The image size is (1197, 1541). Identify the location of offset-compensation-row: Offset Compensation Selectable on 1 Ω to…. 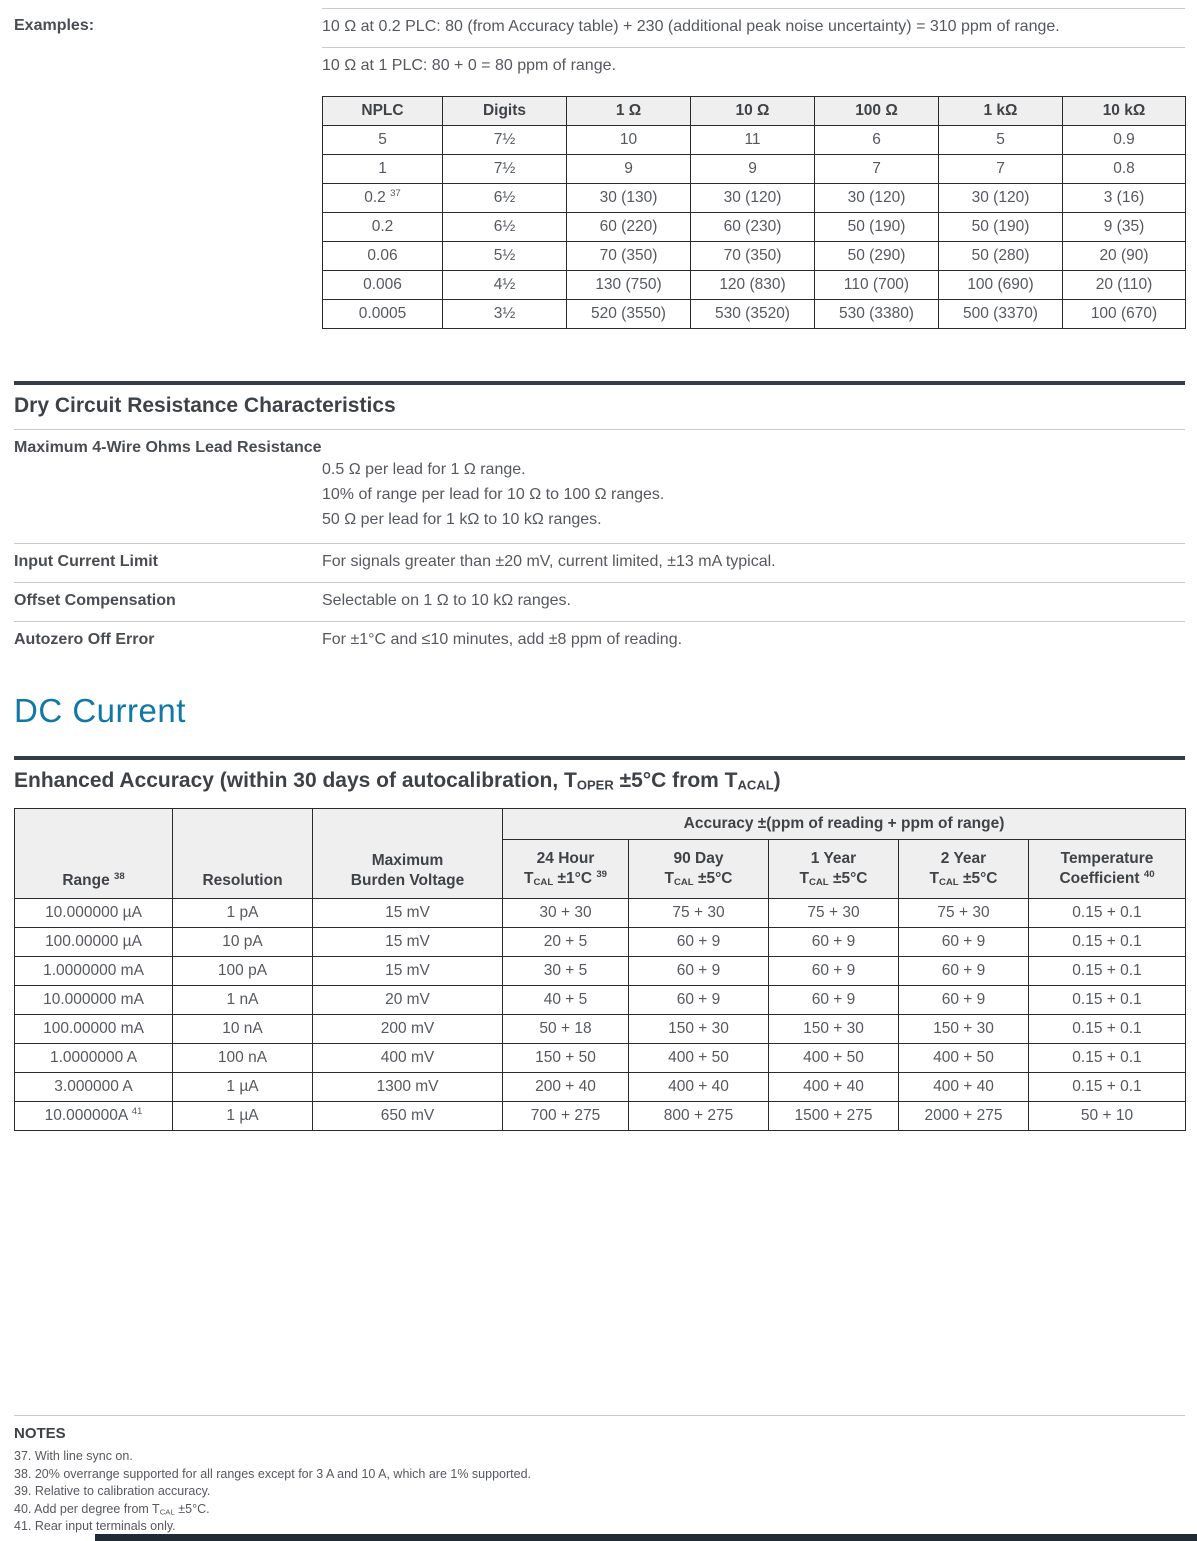
(599, 601).